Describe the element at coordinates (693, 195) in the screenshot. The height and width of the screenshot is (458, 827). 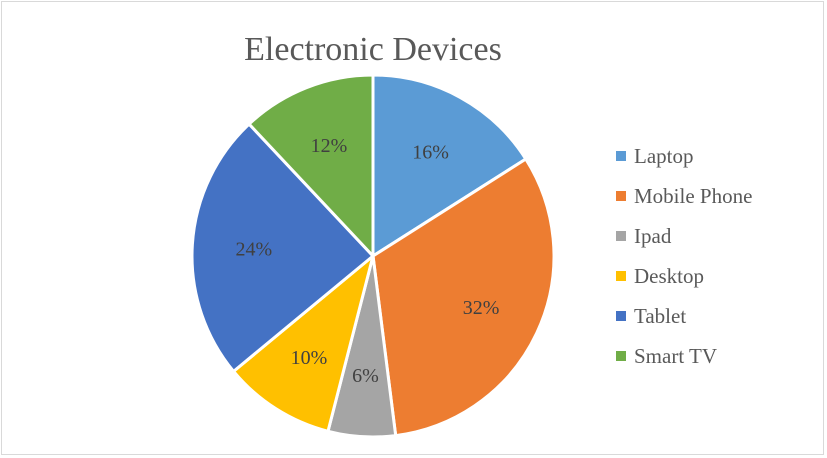
I see `legend-label: Mobile Phone` at that location.